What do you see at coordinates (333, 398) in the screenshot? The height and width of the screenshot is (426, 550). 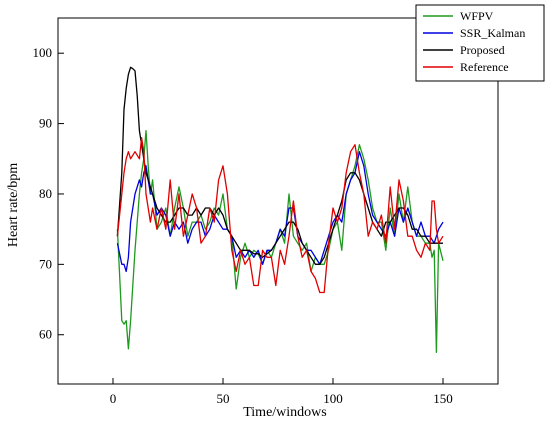 I see `x-tick-label: 100` at bounding box center [333, 398].